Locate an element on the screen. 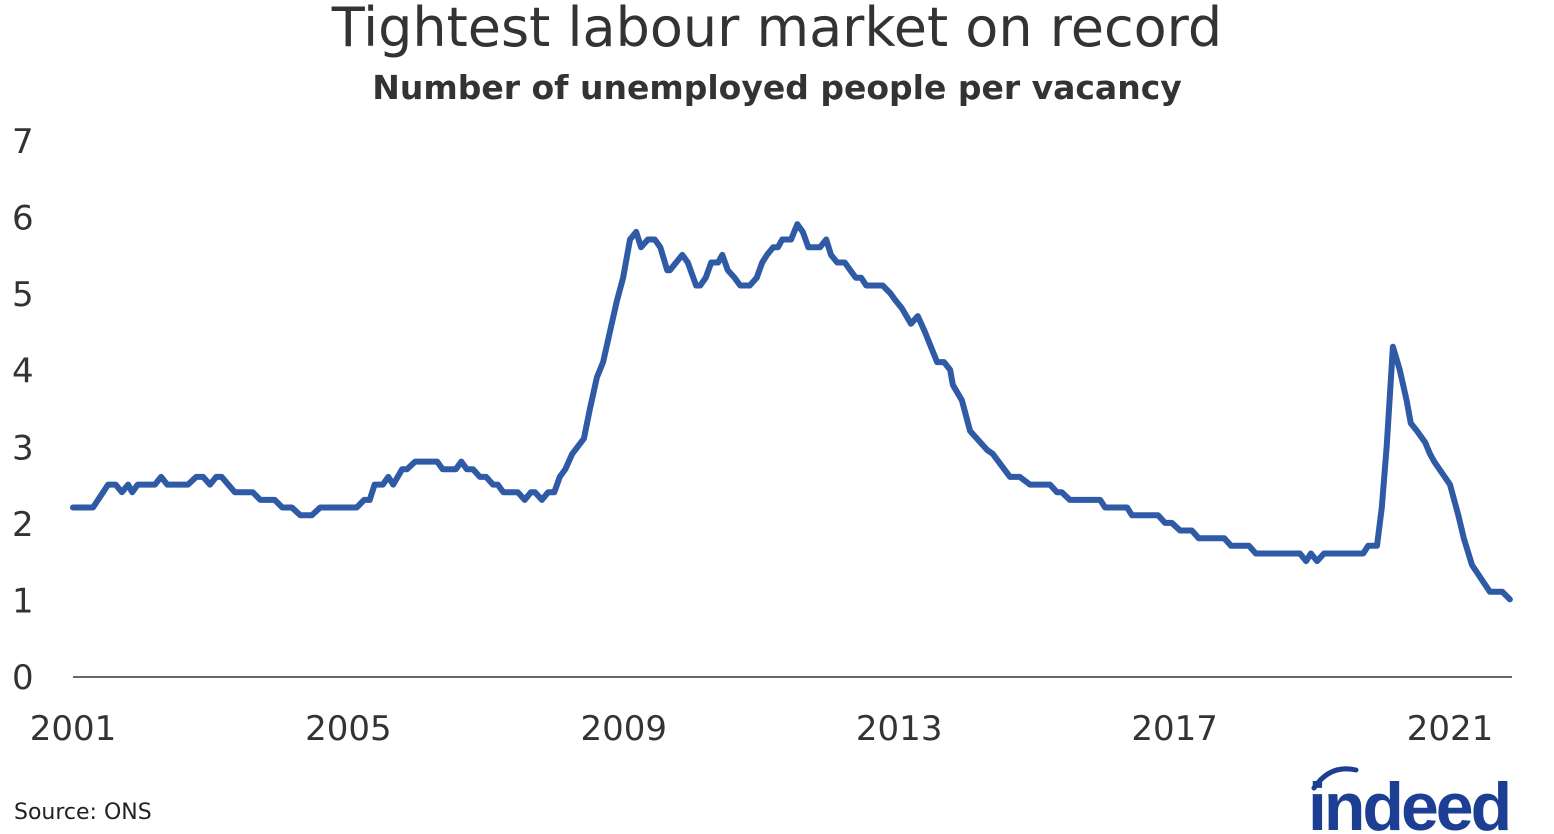 The width and height of the screenshot is (1554, 834). y-tick-label: 7 is located at coordinates (23, 142).